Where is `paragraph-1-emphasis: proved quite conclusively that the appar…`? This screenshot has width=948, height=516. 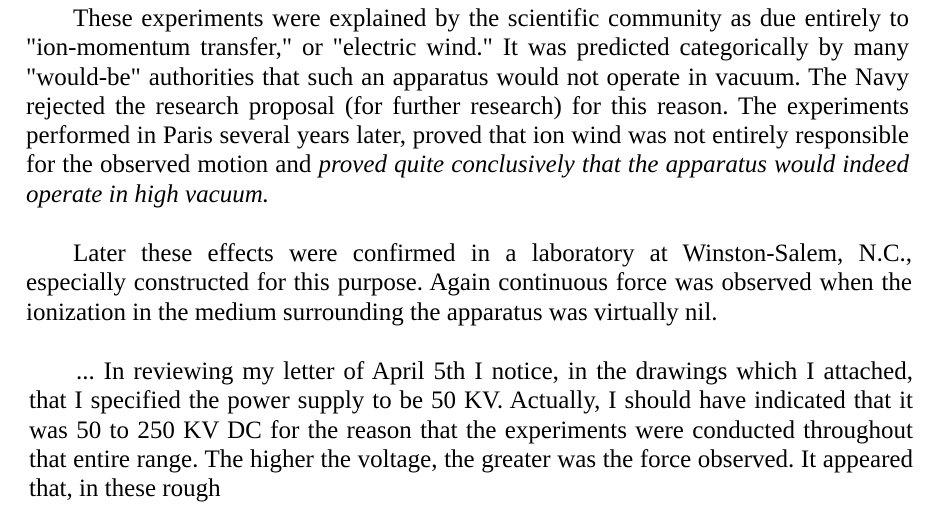 paragraph-1-emphasis: proved quite conclusively that the appar… is located at coordinates (467, 179).